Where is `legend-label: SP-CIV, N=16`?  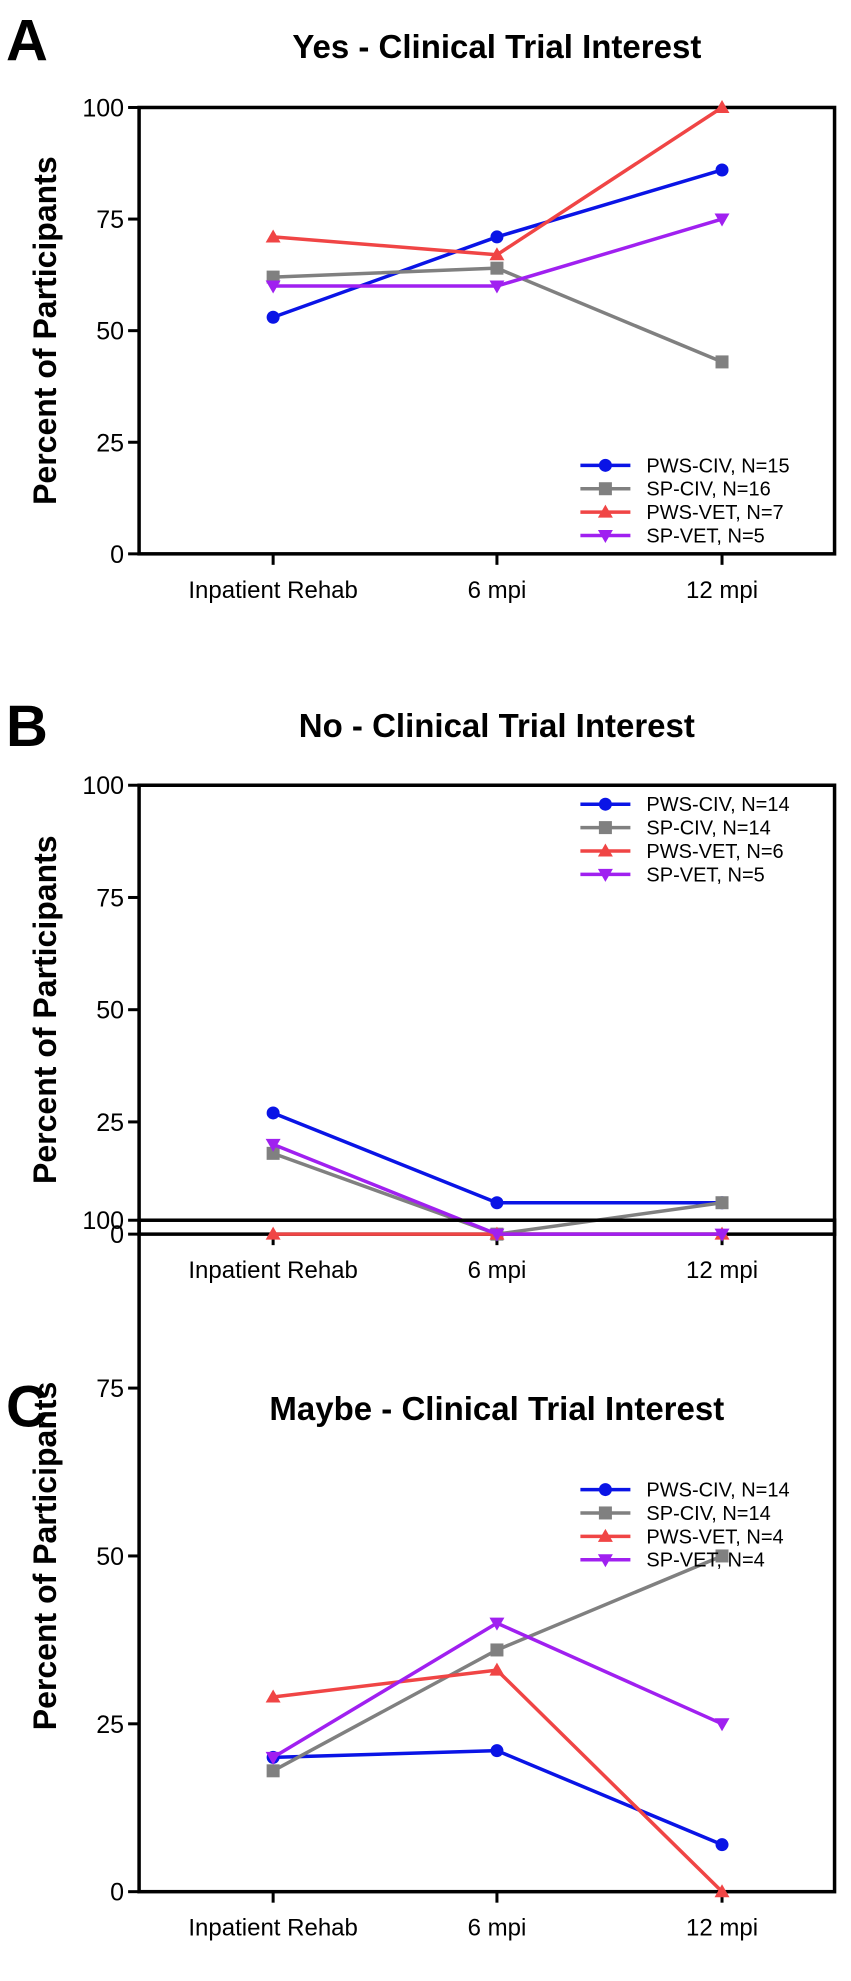 legend-label: SP-CIV, N=16 is located at coordinates (708, 490).